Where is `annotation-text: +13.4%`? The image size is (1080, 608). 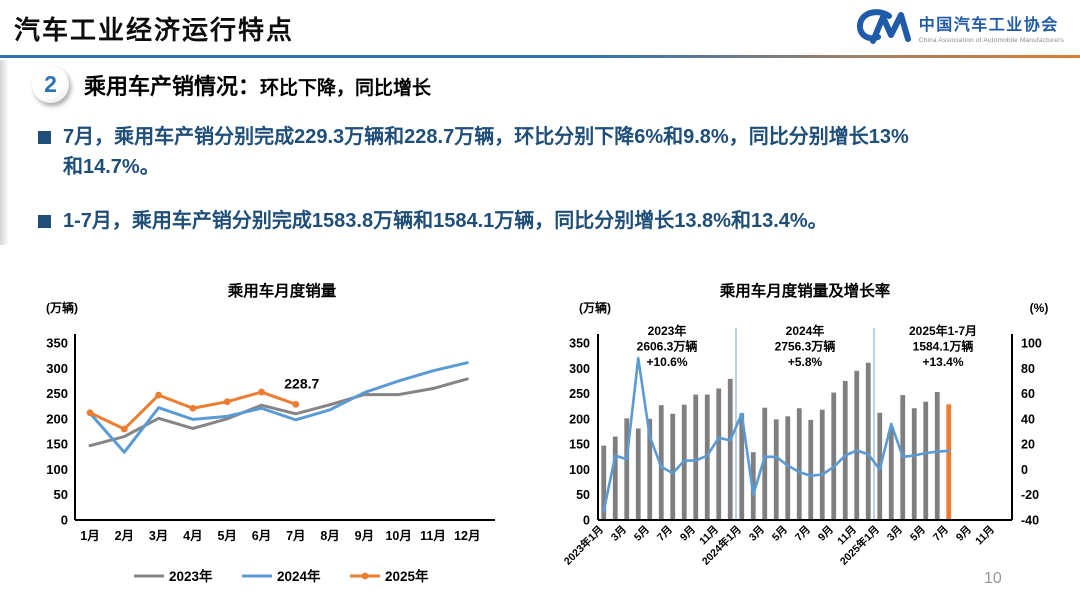 annotation-text: +13.4% is located at coordinates (942, 362).